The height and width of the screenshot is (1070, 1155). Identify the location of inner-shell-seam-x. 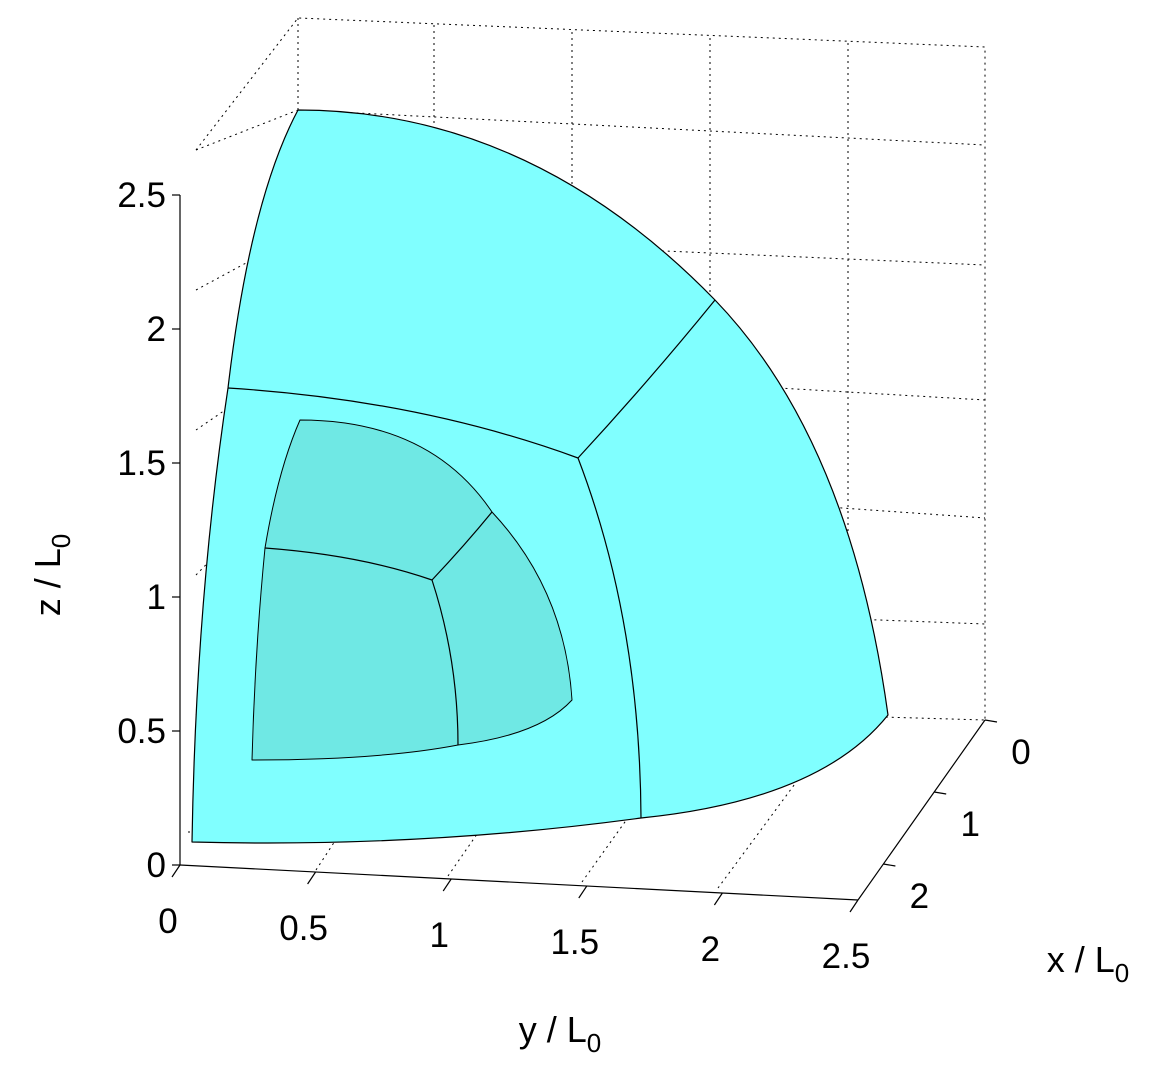
(462, 546).